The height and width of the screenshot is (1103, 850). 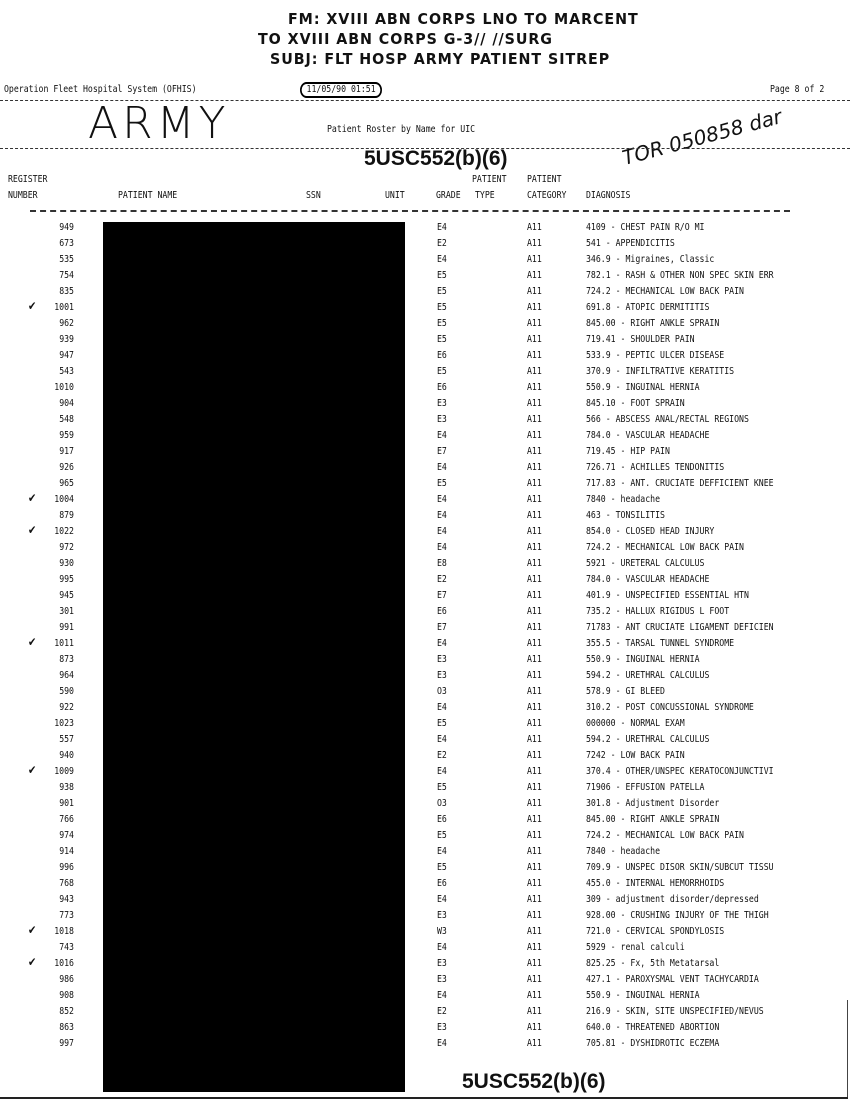 What do you see at coordinates (66, 339) in the screenshot?
I see `register-number: 939` at bounding box center [66, 339].